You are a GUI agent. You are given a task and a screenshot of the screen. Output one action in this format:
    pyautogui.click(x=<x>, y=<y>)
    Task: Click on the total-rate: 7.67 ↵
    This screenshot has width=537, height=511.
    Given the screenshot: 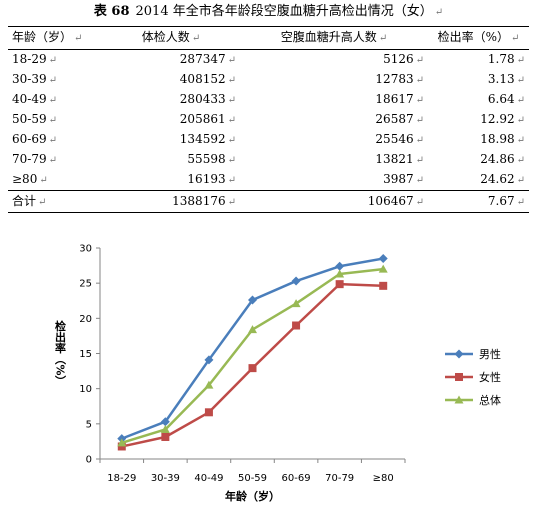 What is the action you would take?
    pyautogui.click(x=478, y=201)
    